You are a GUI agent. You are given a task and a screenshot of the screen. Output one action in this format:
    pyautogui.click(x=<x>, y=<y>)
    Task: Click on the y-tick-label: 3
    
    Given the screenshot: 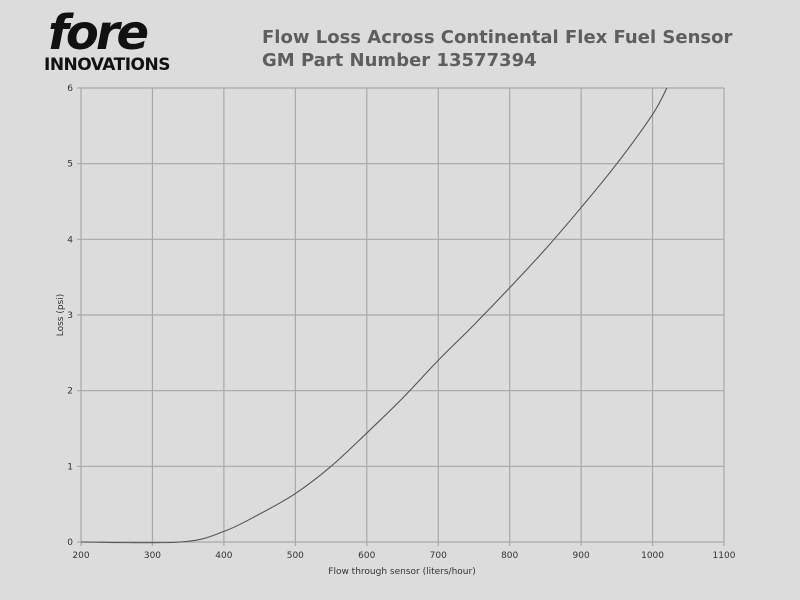 What is the action you would take?
    pyautogui.click(x=70, y=316)
    